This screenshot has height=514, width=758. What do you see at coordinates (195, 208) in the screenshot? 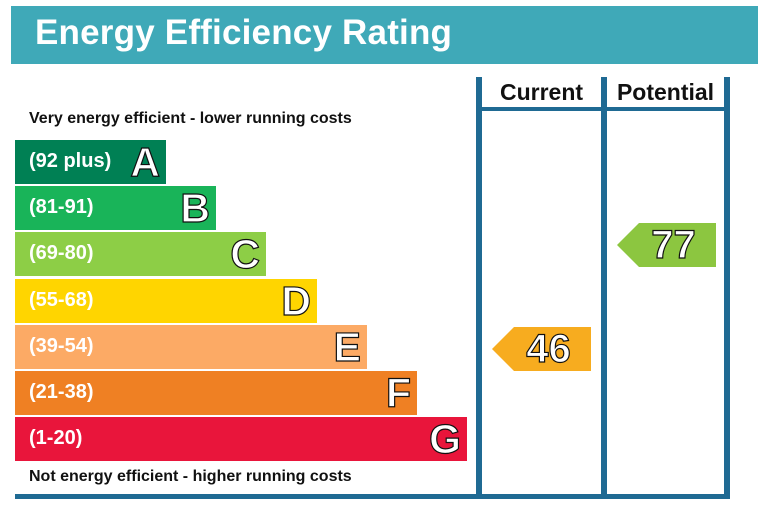
I see `band-letter-label: B` at bounding box center [195, 208].